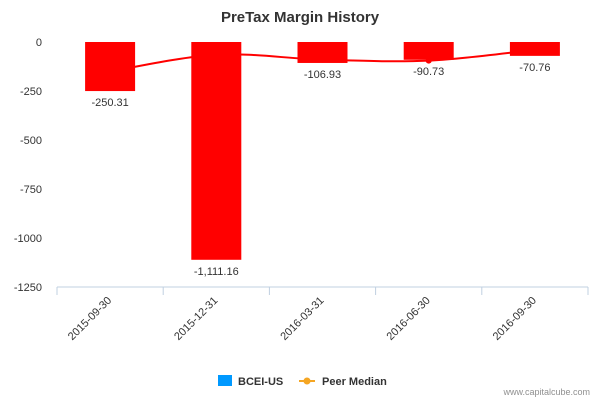 This screenshot has width=600, height=400. What do you see at coordinates (31, 92) in the screenshot?
I see `y-tick-label: -250` at bounding box center [31, 92].